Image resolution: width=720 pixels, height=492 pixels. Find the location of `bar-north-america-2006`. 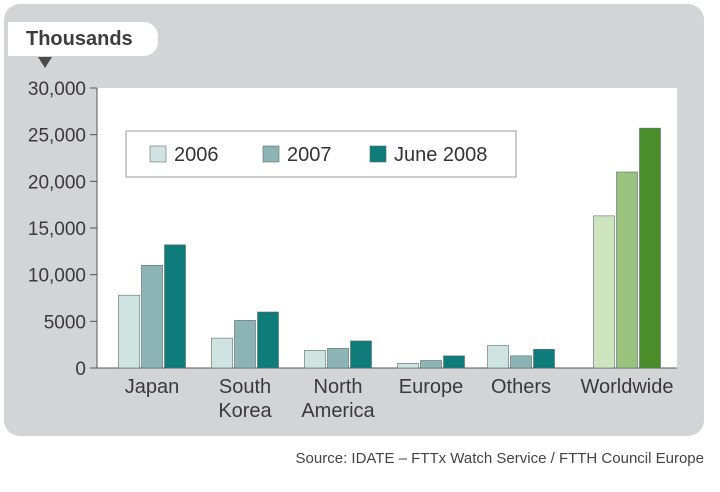

bar-north-america-2006 is located at coordinates (315, 359).